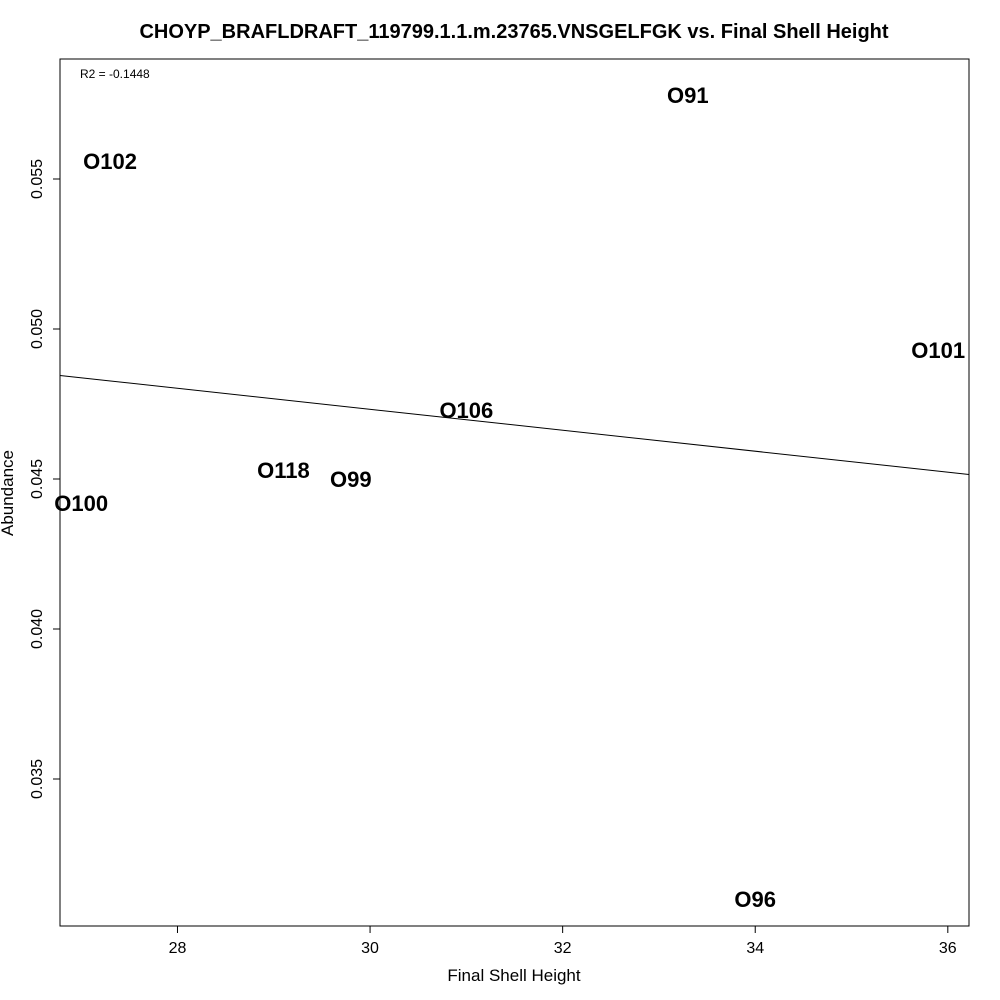 This screenshot has height=1000, width=1000. Describe the element at coordinates (283, 470) in the screenshot. I see `point-o118: O118` at that location.